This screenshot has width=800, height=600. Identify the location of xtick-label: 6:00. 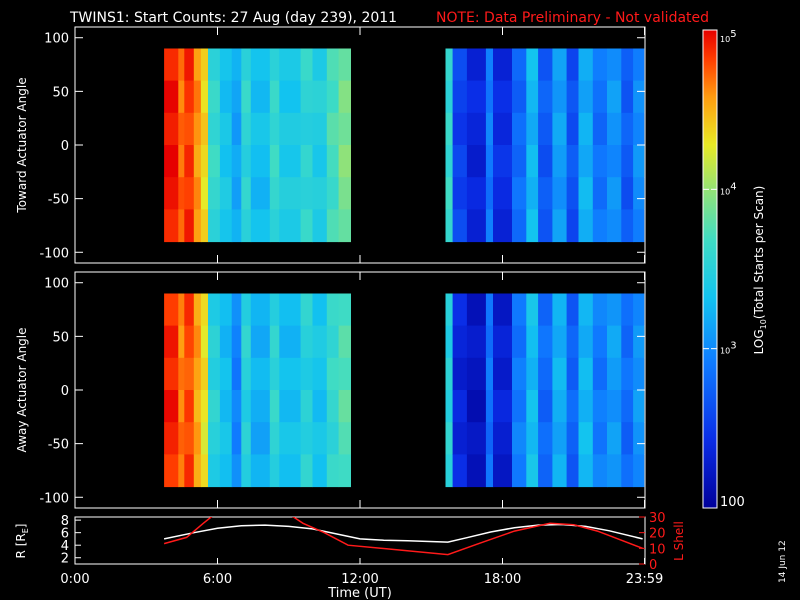
(217, 579).